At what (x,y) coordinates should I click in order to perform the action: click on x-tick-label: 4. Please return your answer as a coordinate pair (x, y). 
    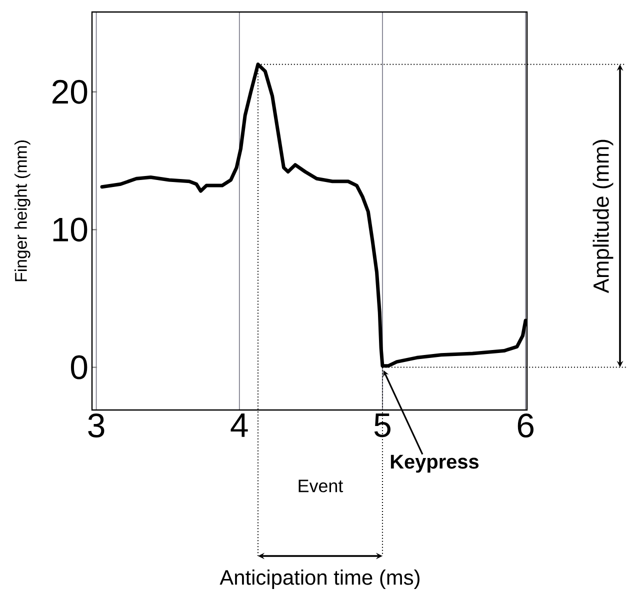
    Looking at the image, I should click on (239, 425).